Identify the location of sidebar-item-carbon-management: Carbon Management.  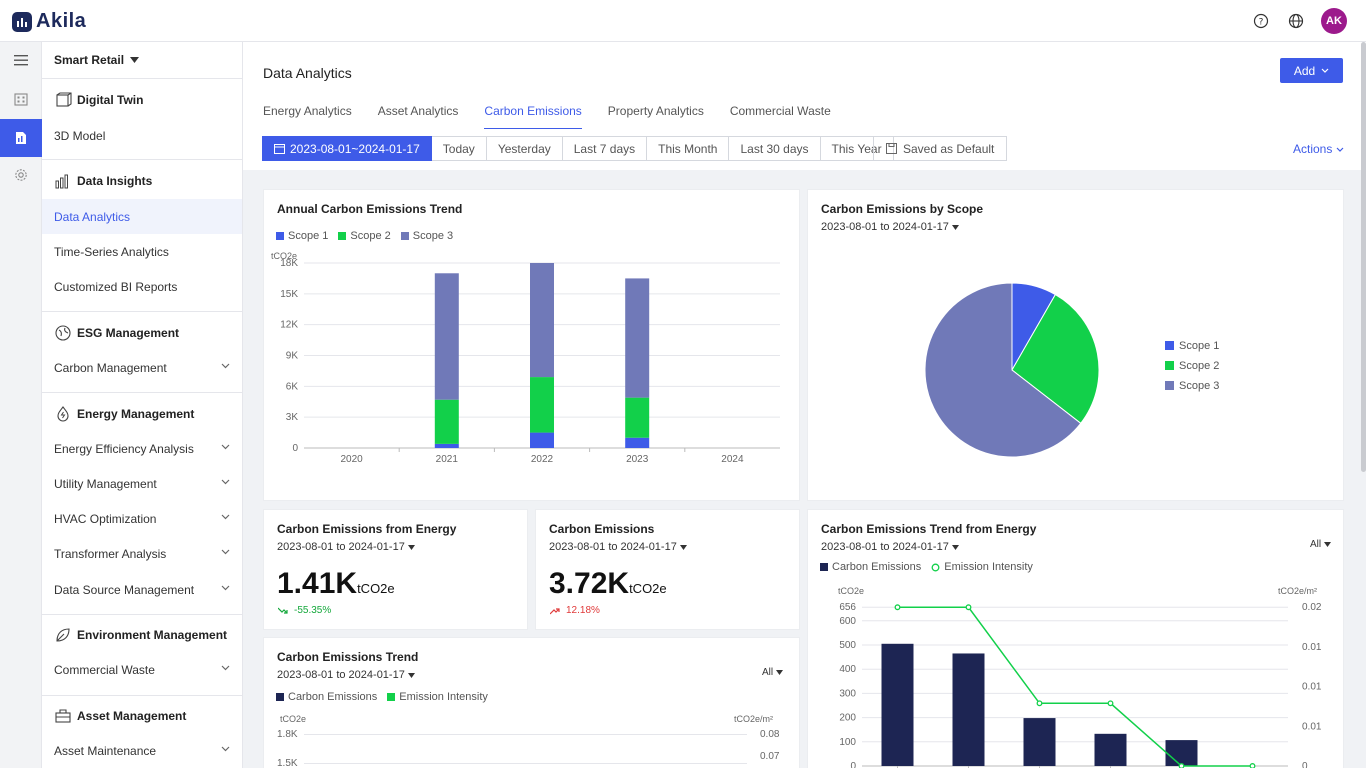
(142, 367).